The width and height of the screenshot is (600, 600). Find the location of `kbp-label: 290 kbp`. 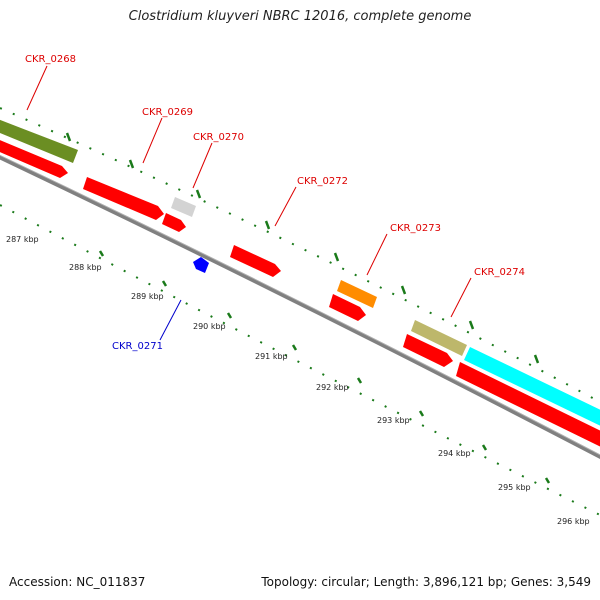

kbp-label: 290 kbp is located at coordinates (209, 326).